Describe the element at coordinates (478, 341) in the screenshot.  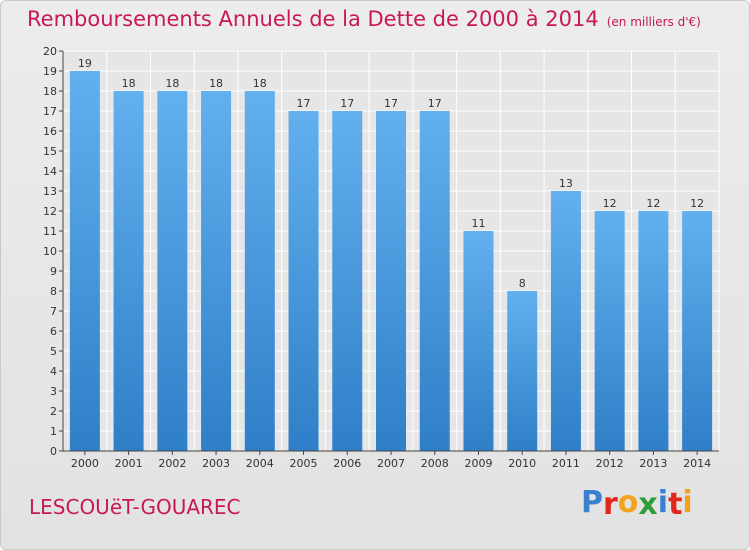
I see `bar-2009` at that location.